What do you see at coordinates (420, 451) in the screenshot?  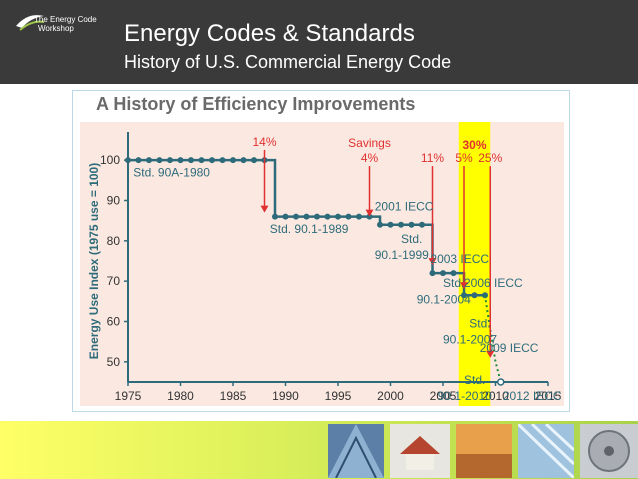 I see `house-plan-image` at bounding box center [420, 451].